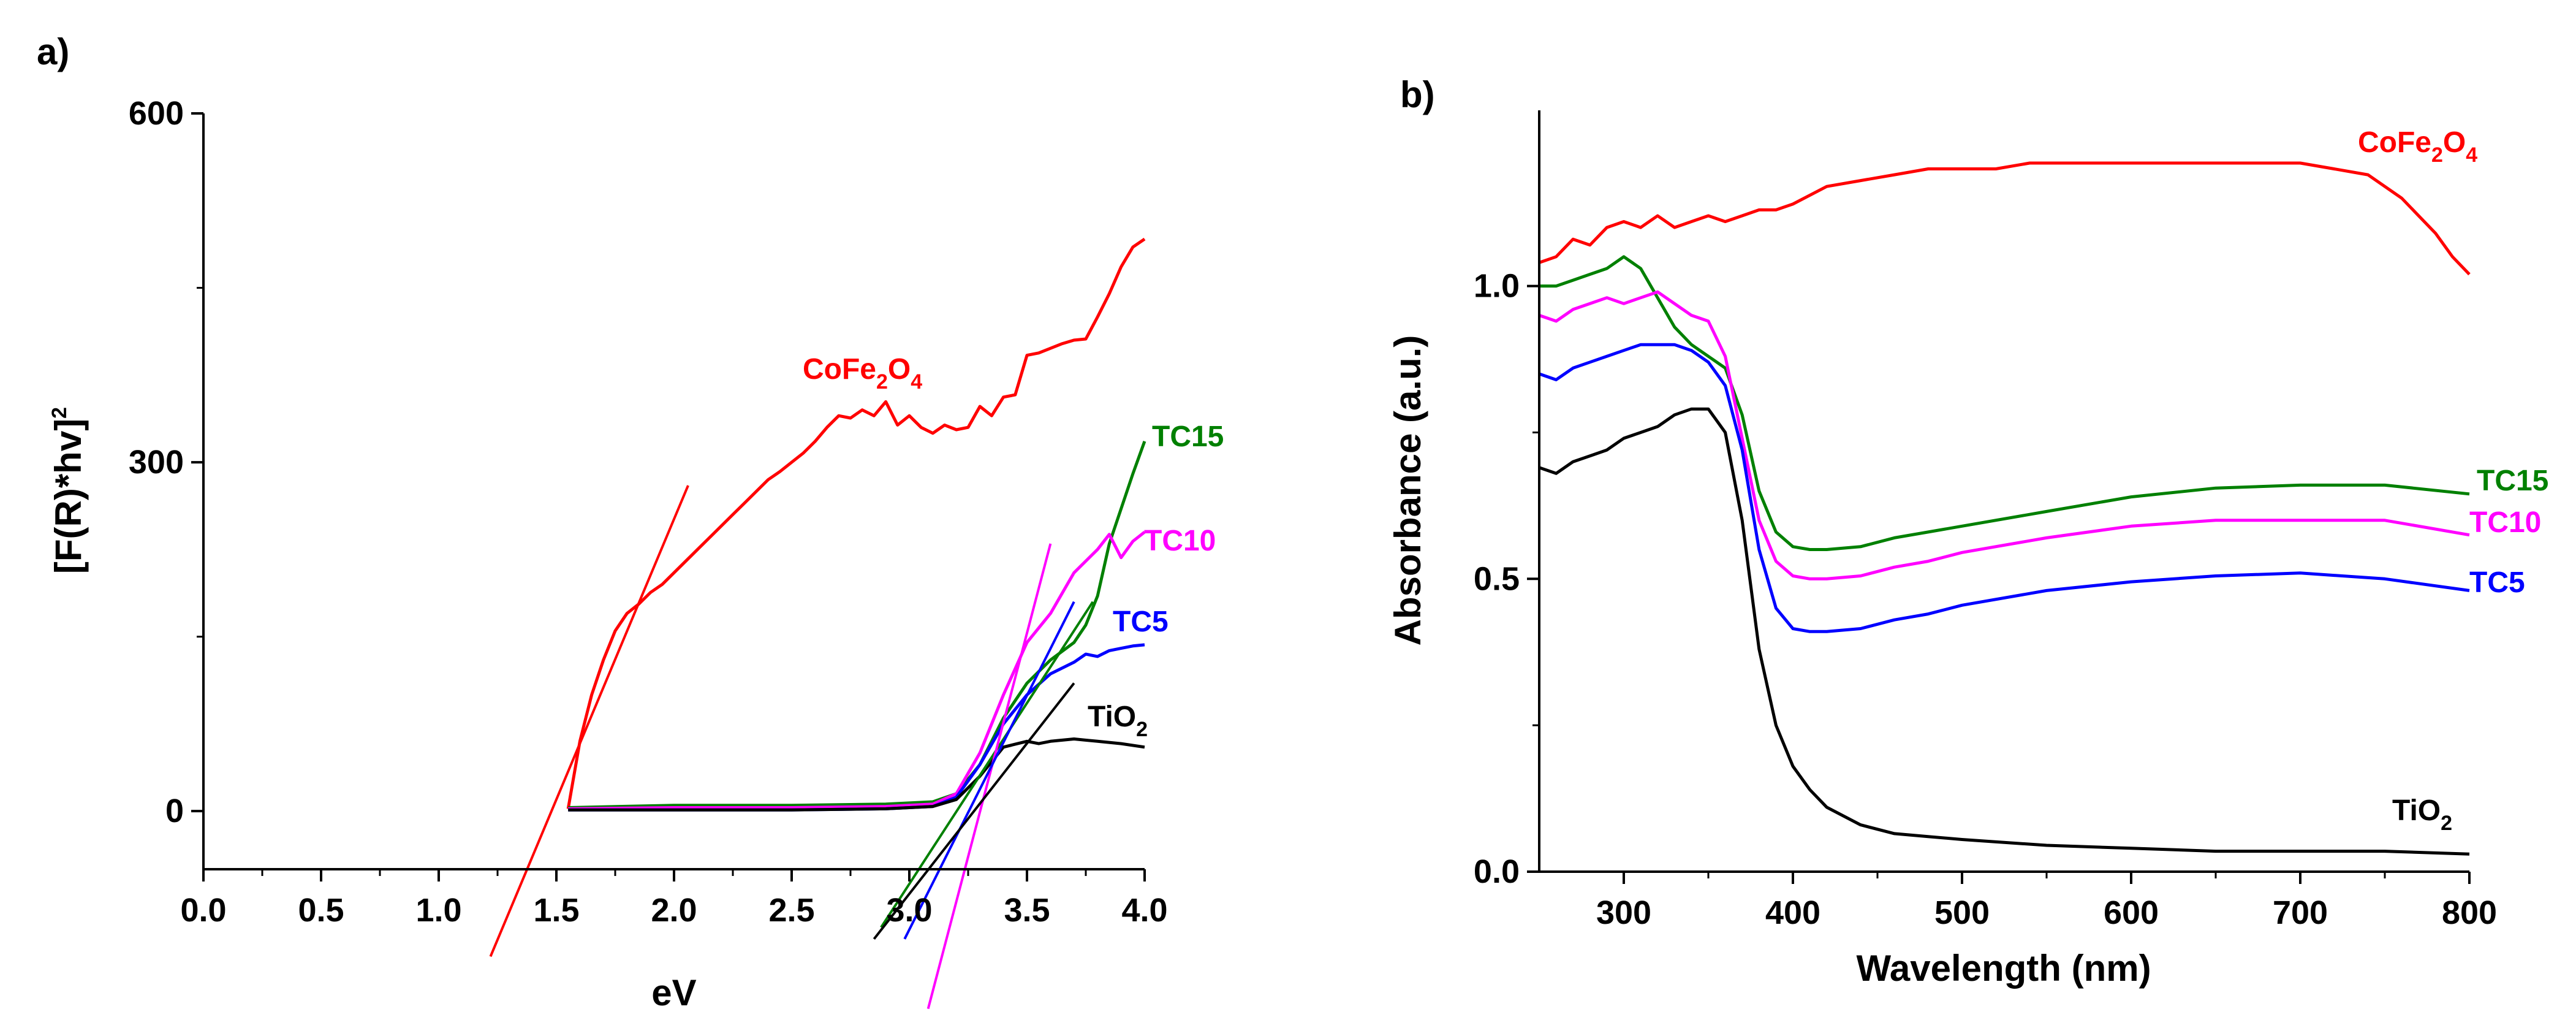 This screenshot has width=2576, height=1028. What do you see at coordinates (1497, 286) in the screenshot?
I see `panel-b-y-tick-label: 1.0` at bounding box center [1497, 286].